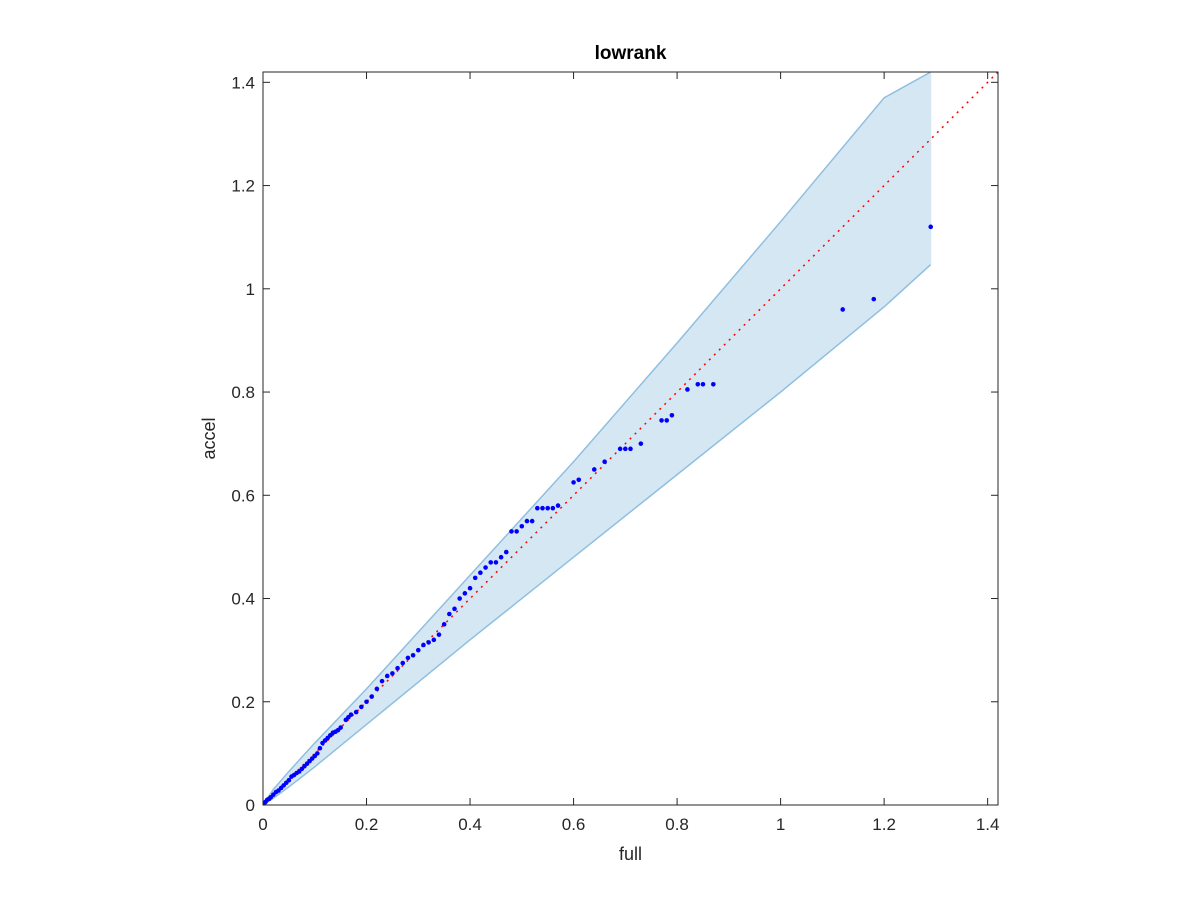 This screenshot has width=1200, height=905. What do you see at coordinates (243, 82) in the screenshot?
I see `y-tick-label: 1.4` at bounding box center [243, 82].